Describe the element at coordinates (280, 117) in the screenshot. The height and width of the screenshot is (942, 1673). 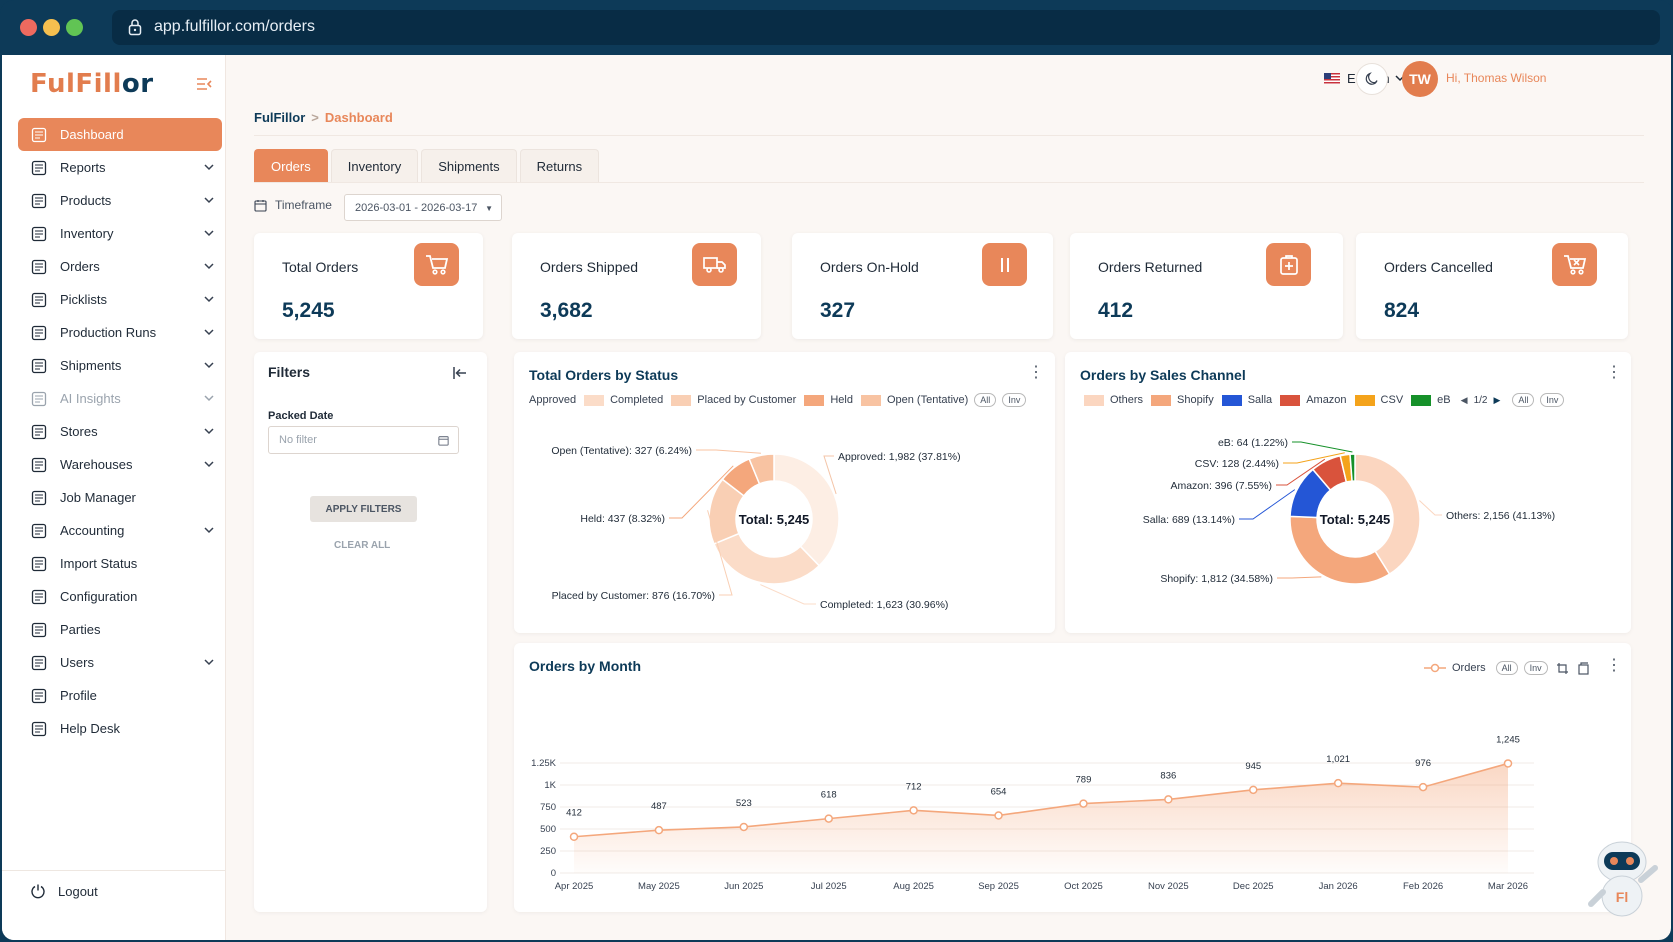
I see `breadcrumb-root: FulFillor` at that location.